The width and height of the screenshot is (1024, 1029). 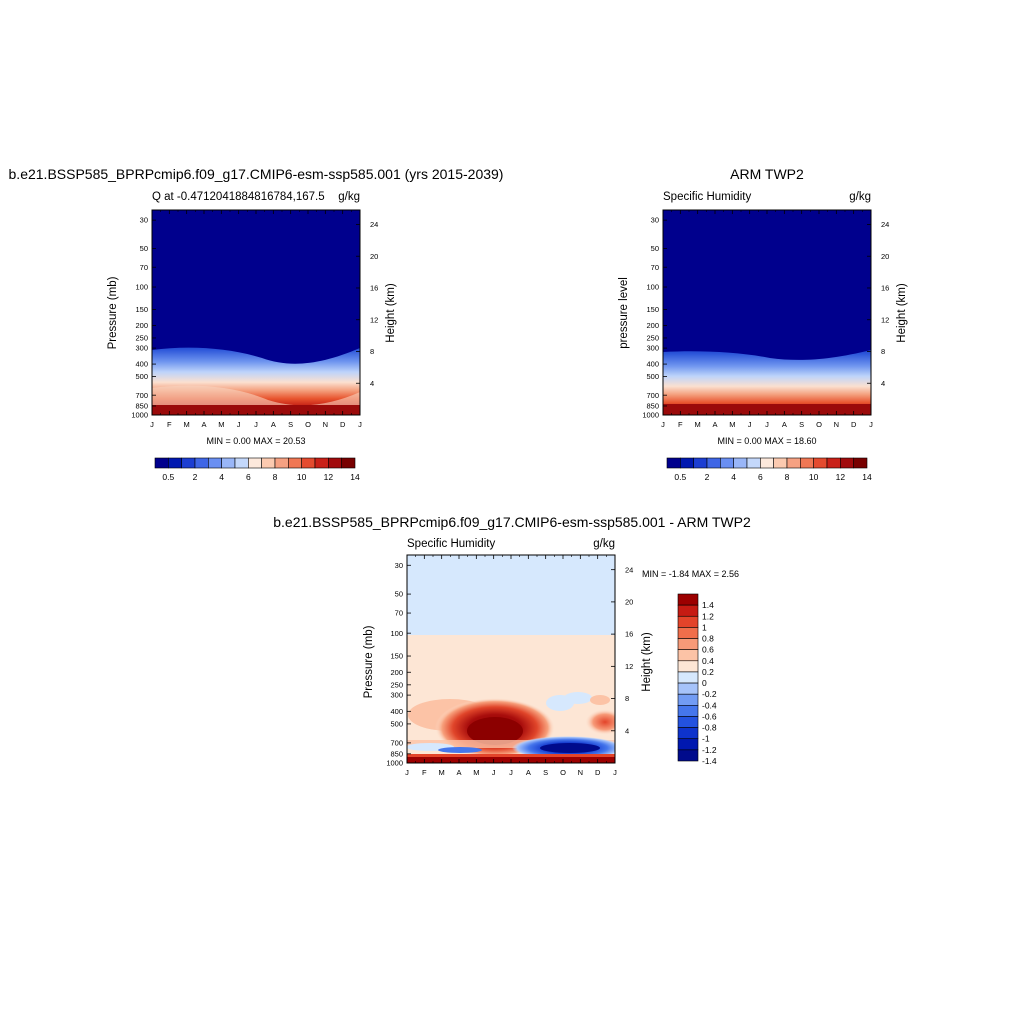 I want to click on colorbar-label: -1, so click(x=706, y=739).